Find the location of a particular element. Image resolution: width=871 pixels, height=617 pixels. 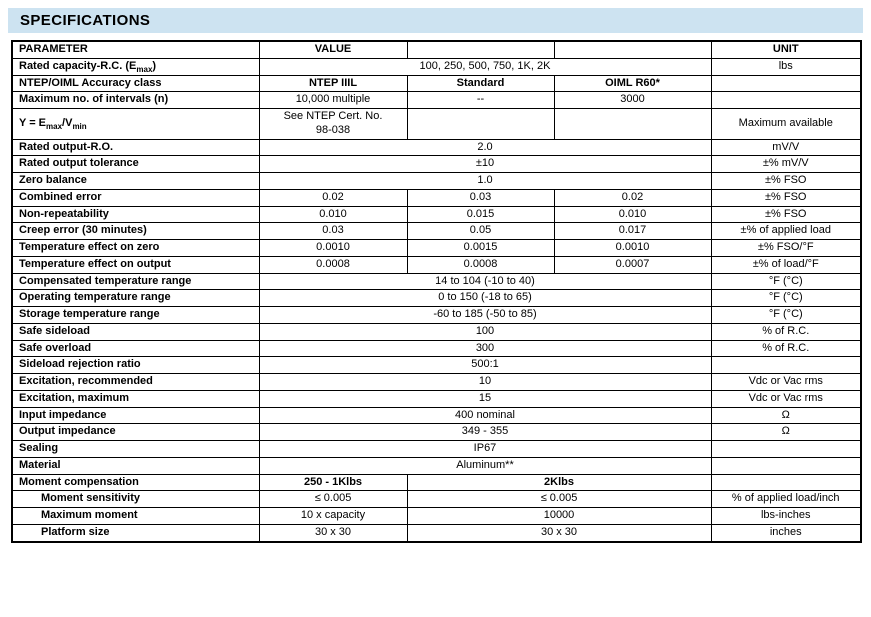

unit-compensated-temp-range: °F (°C) is located at coordinates (786, 281).